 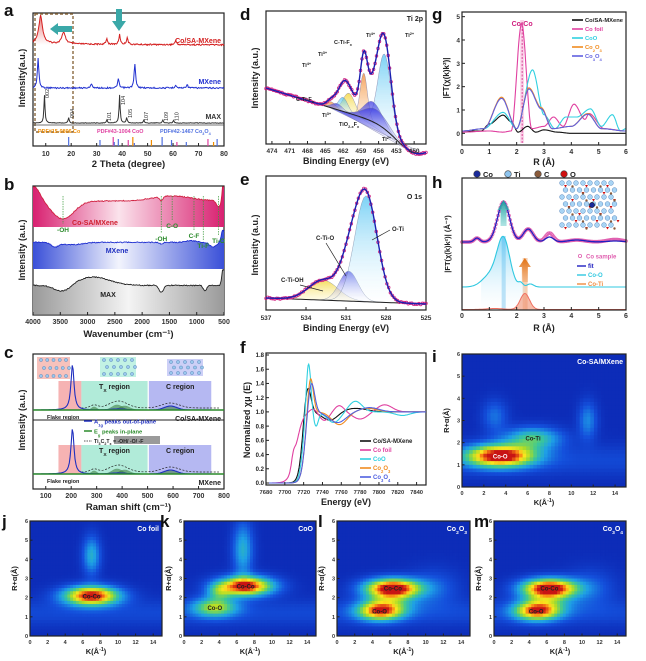 I want to click on legend-label-fit: Ti3C2Tx = -OH/ -O/ -F, so click(x=118, y=442).